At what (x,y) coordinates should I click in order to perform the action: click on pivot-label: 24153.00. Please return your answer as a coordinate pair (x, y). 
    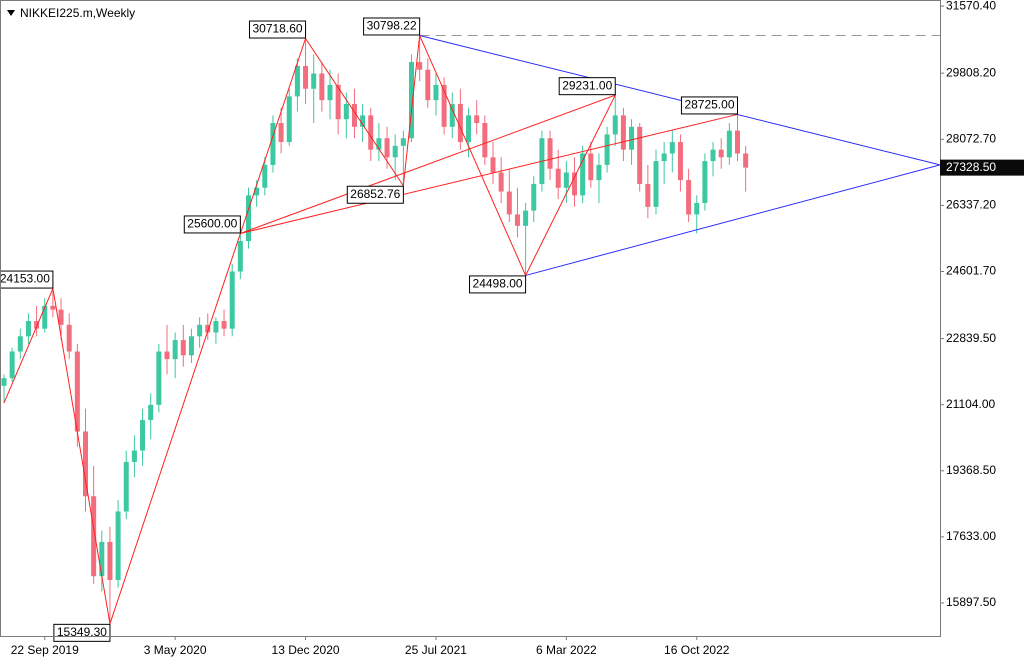
    Looking at the image, I should click on (27, 279).